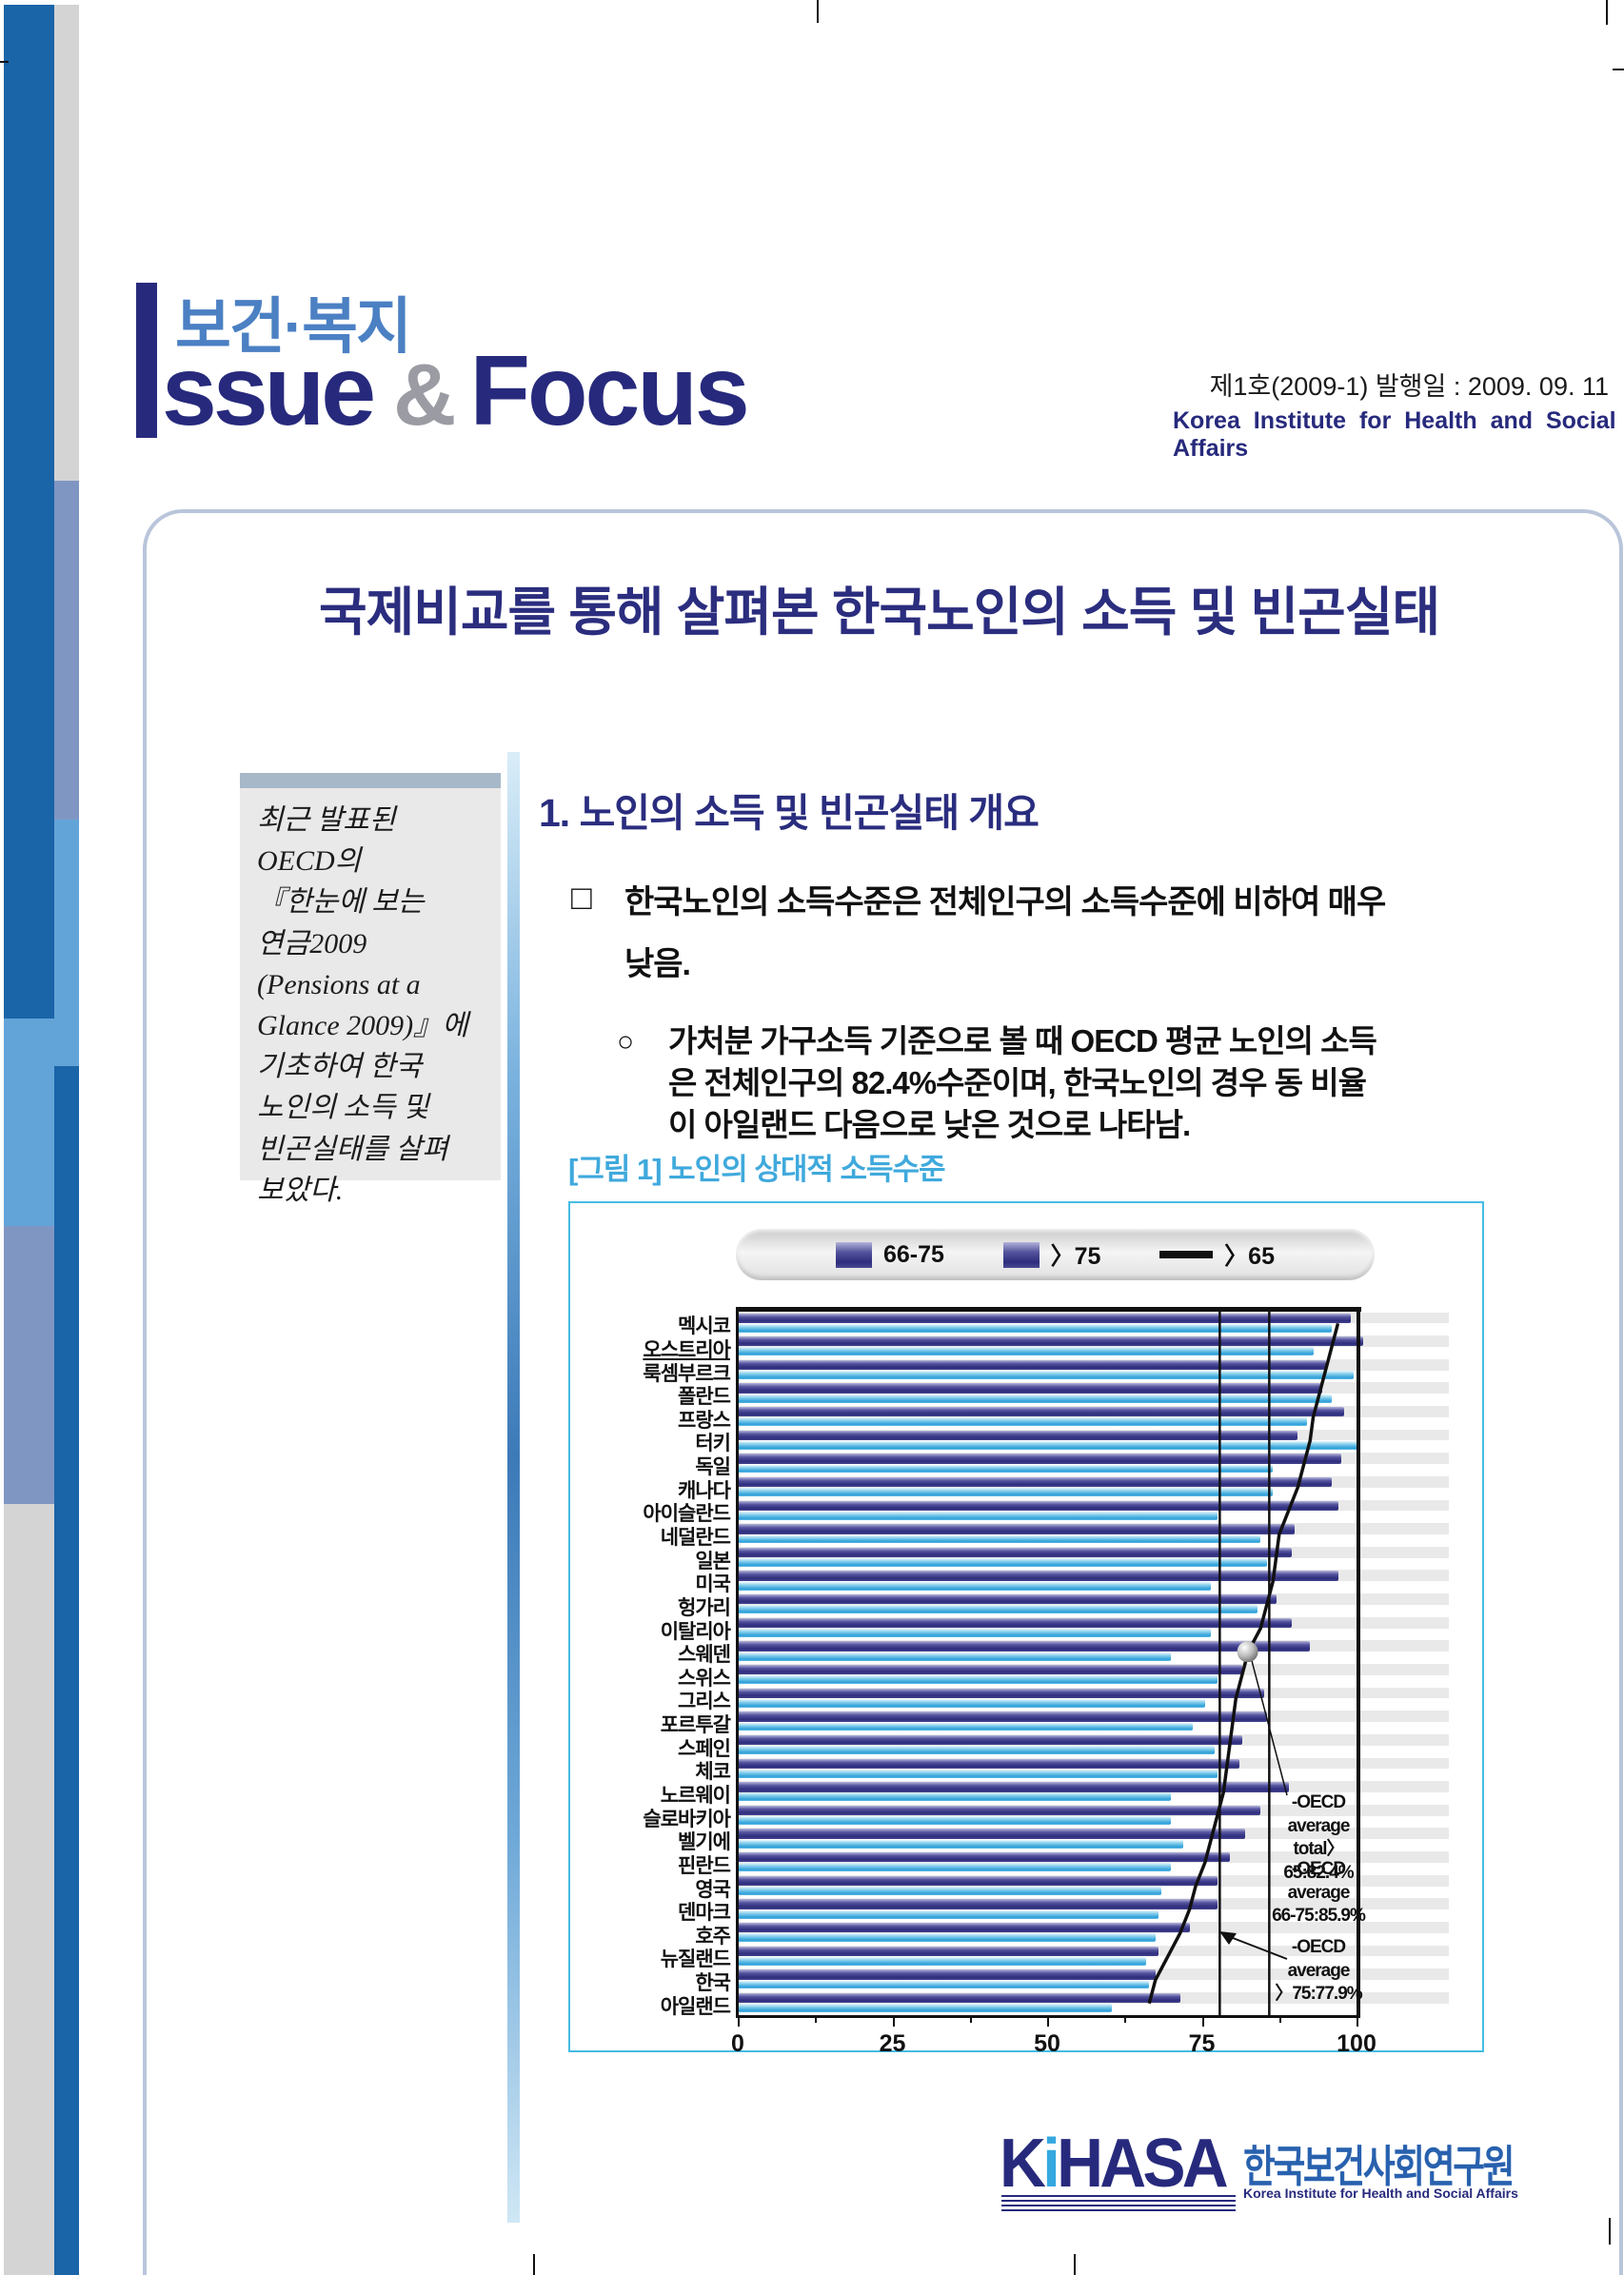 Image resolution: width=1624 pixels, height=2275 pixels. What do you see at coordinates (704, 1490) in the screenshot?
I see `chart-country-label: 캐나다` at bounding box center [704, 1490].